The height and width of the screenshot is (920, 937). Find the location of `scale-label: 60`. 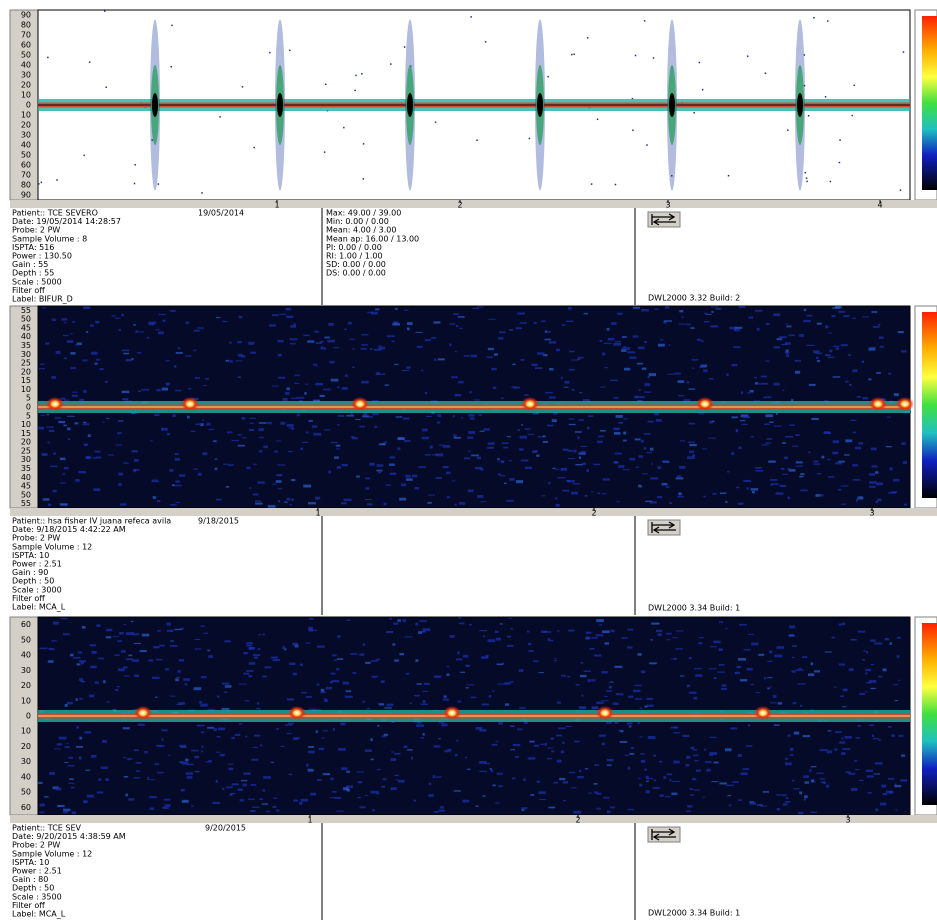

scale-label: 60 is located at coordinates (26, 807).